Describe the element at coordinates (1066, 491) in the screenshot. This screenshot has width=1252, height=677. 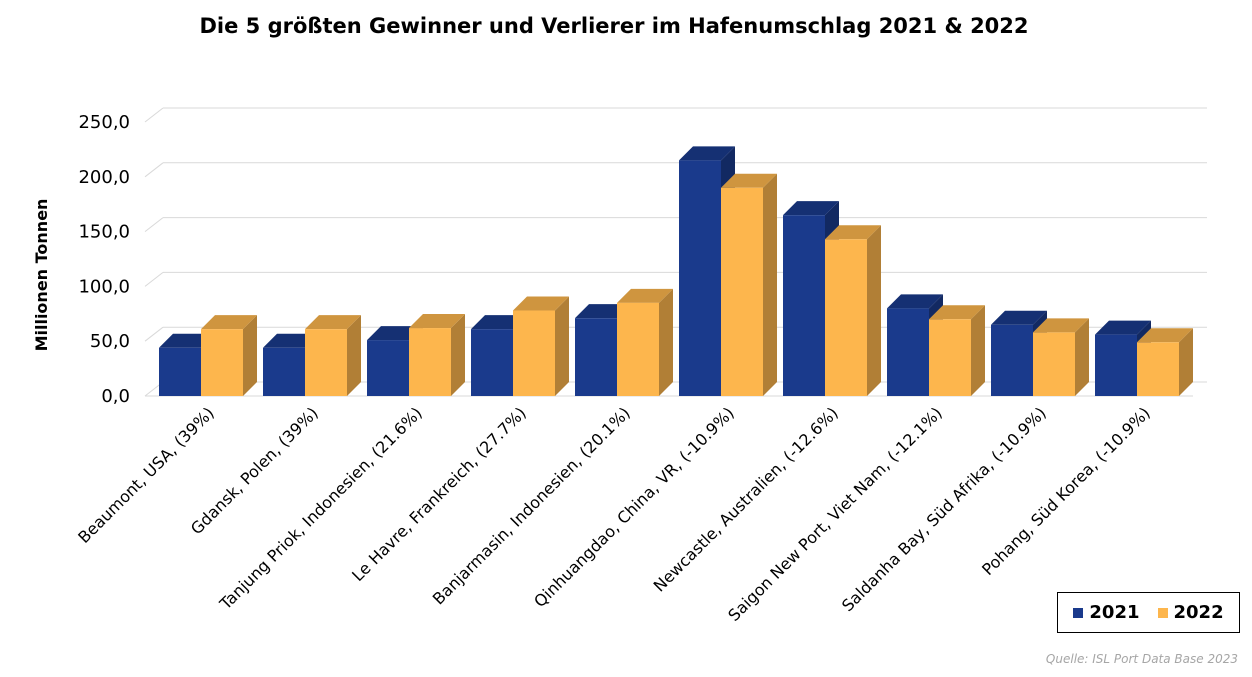
I see `x-category-label: Pohang, Süd Korea, (-10.9%)` at that location.